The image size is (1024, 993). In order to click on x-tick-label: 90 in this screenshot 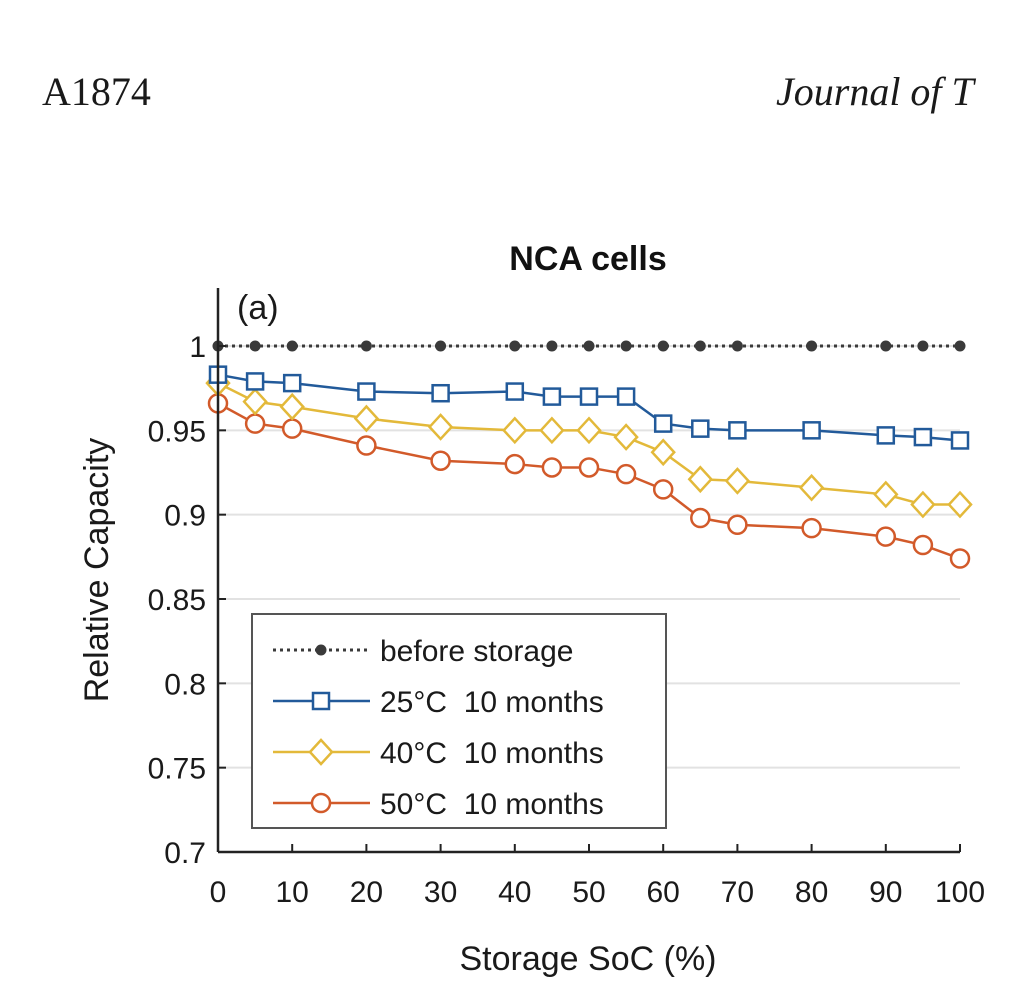, I will do `click(885, 892)`.